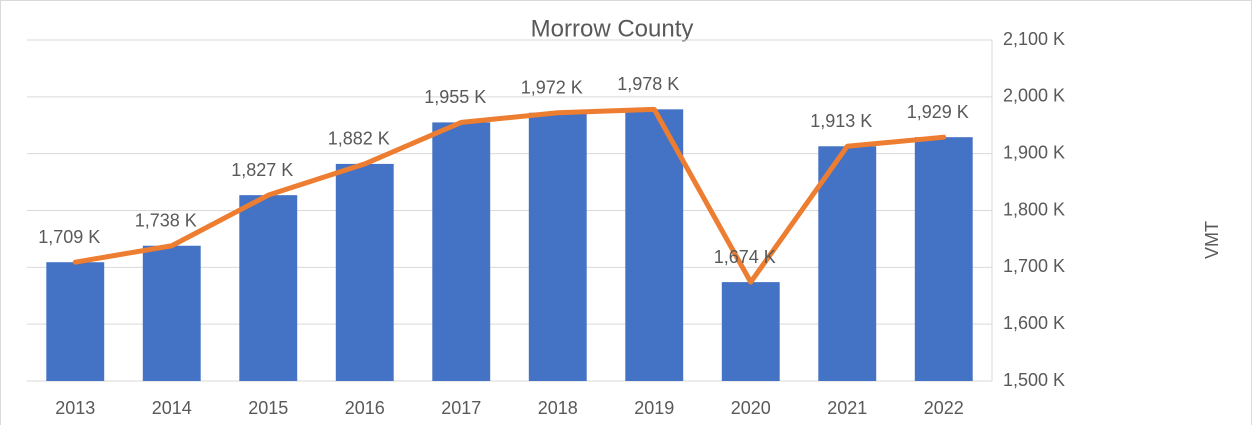 The width and height of the screenshot is (1253, 425). I want to click on y-tick-label: 1,900 K, so click(1034, 152).